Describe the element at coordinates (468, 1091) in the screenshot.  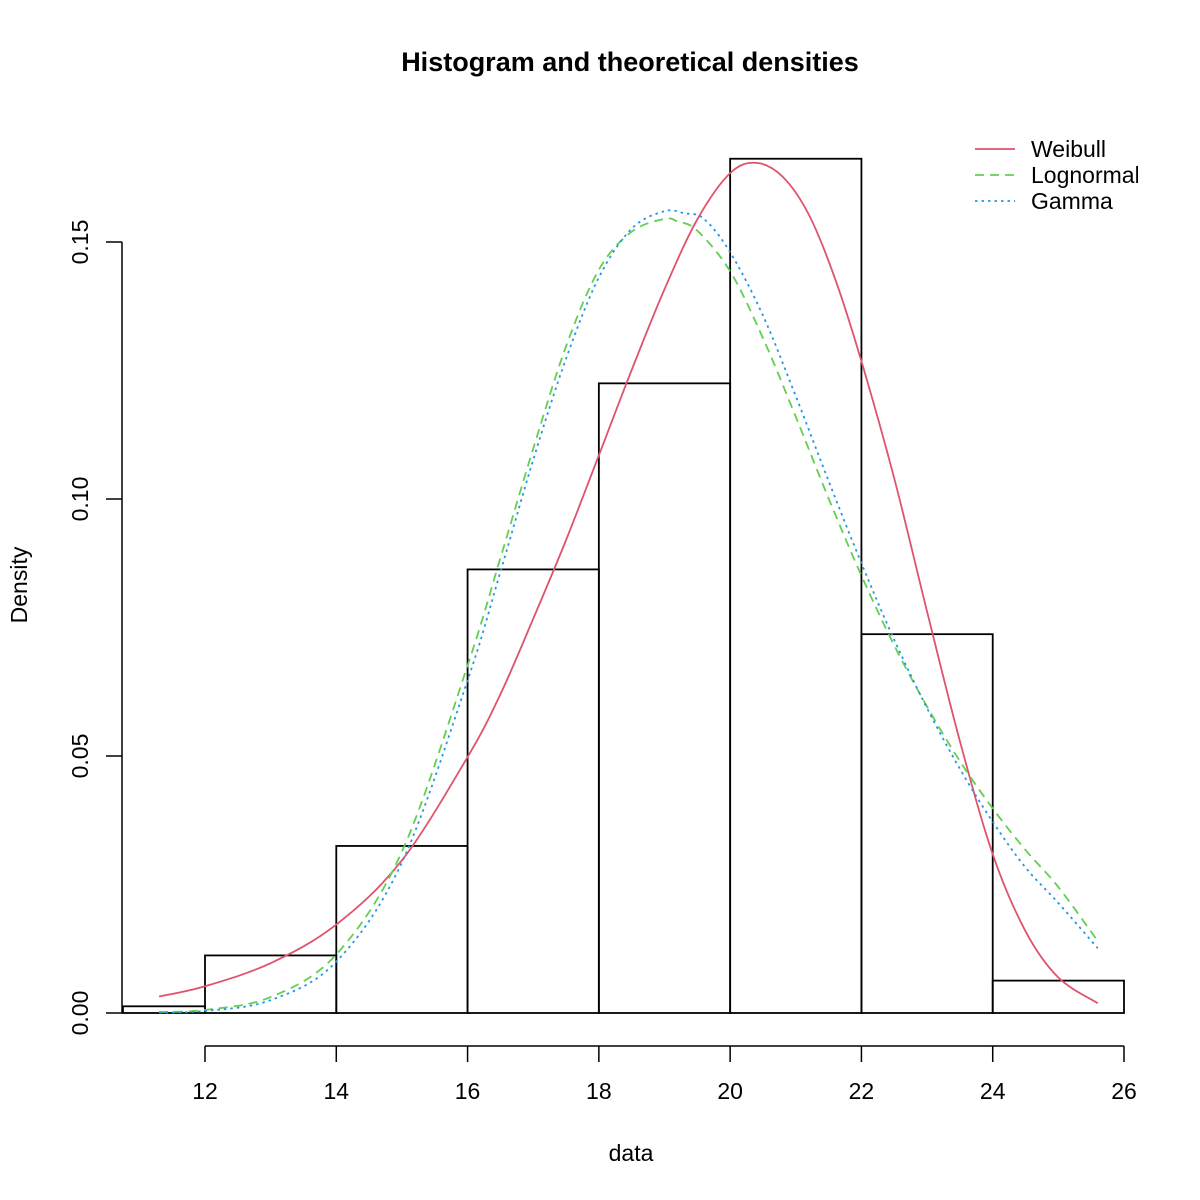
I see `x-tick-label: 16` at that location.